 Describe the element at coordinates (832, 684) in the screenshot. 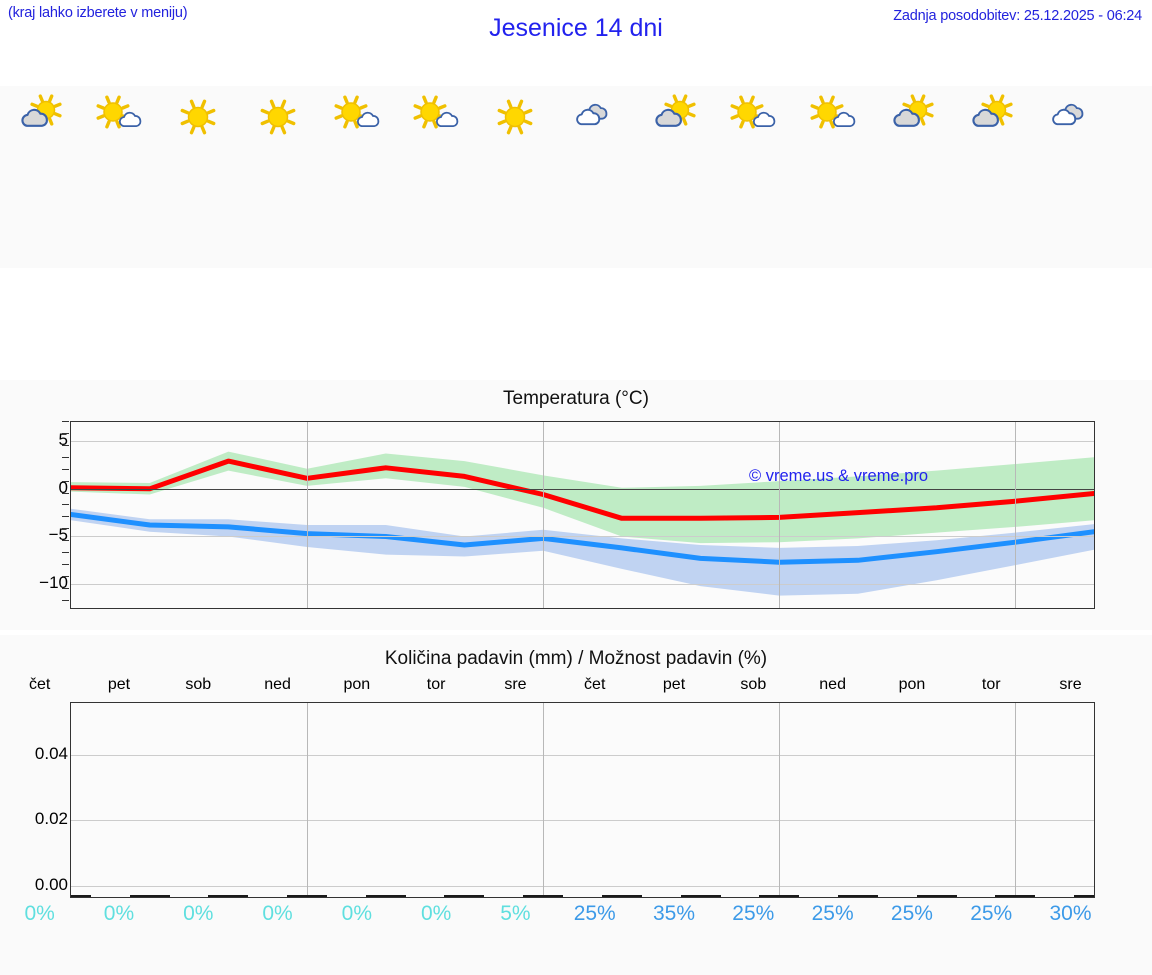

I see `precipitation-day-label: ned` at that location.